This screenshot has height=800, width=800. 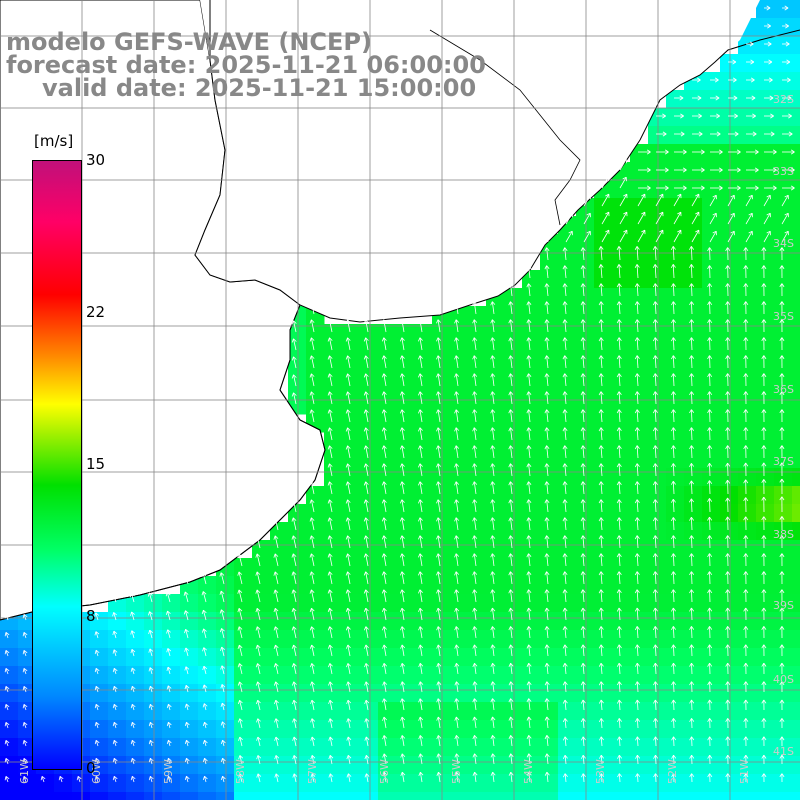 What do you see at coordinates (54, 141) in the screenshot?
I see `colorbar-unit: [m/s]` at bounding box center [54, 141].